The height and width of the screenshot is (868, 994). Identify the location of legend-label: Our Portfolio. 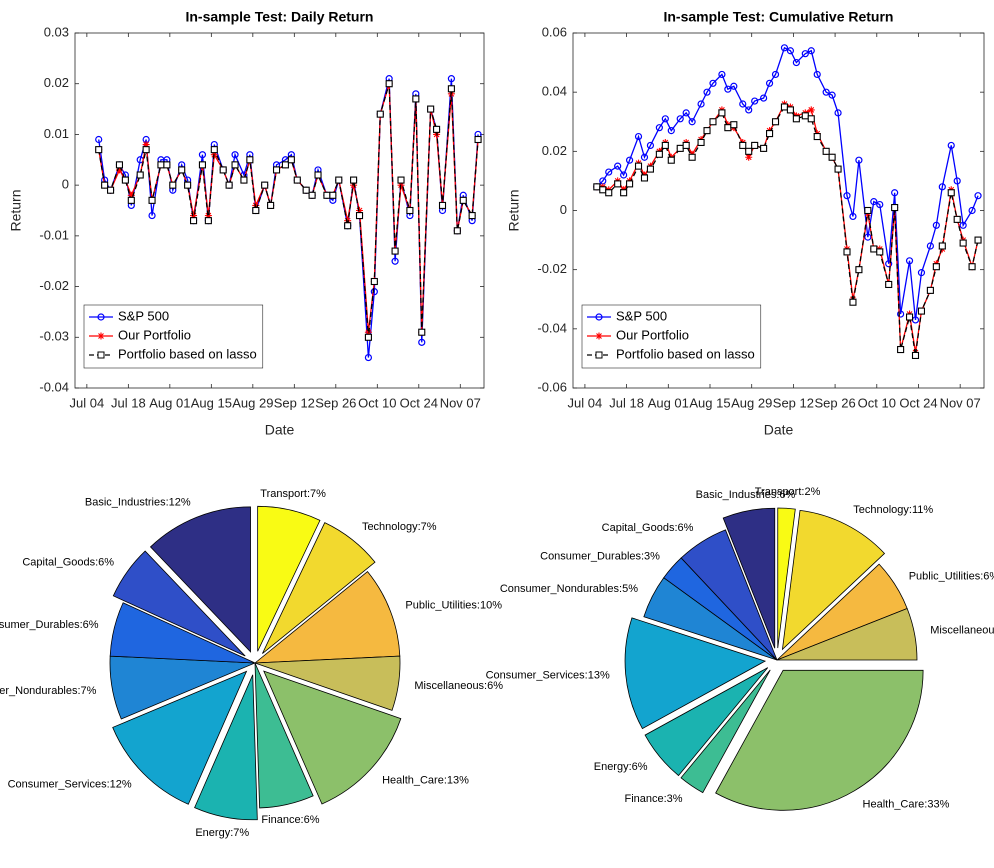
(652, 334).